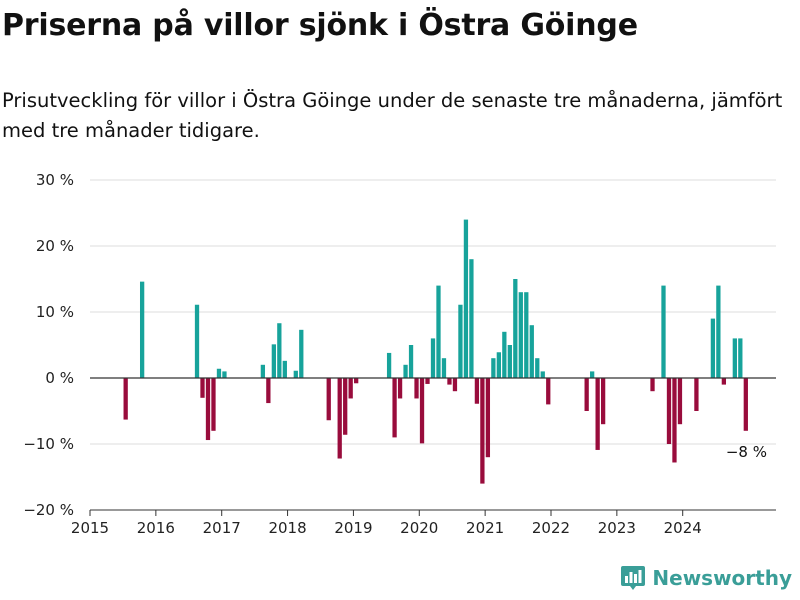  What do you see at coordinates (683, 527) in the screenshot?
I see `x-tick-label: 2024` at bounding box center [683, 527].